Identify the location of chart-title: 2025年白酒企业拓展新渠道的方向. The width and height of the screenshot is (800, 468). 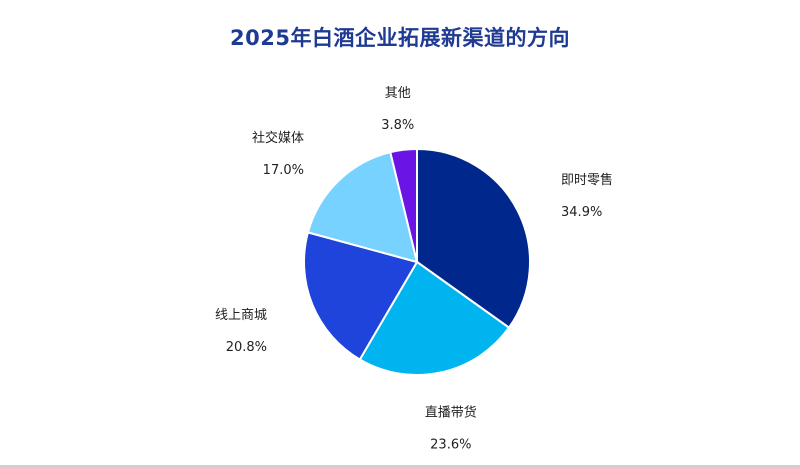
(400, 38).